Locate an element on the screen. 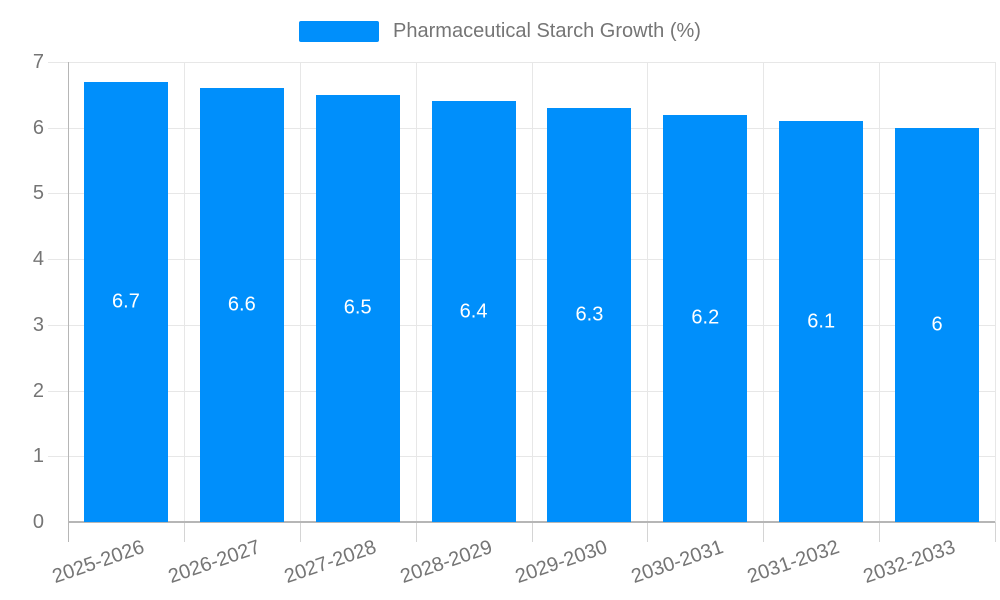 This screenshot has width=1000, height=600. bar: 6.1 is located at coordinates (821, 321).